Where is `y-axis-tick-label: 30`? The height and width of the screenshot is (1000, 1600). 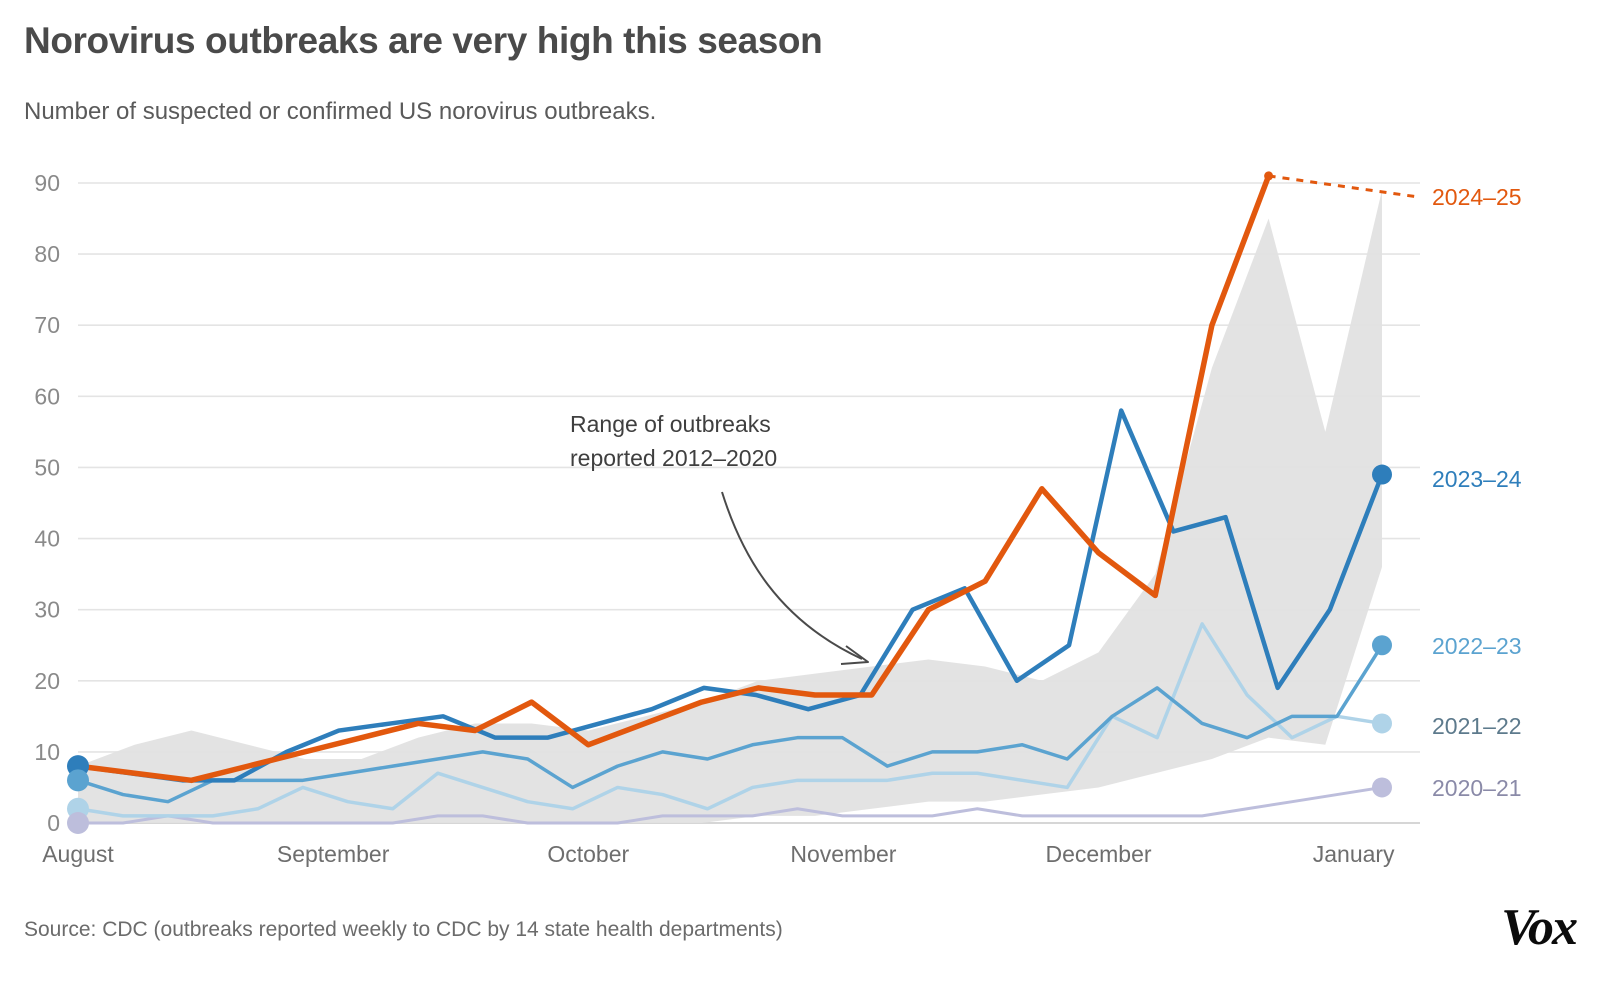 y-axis-tick-label: 30 is located at coordinates (47, 610).